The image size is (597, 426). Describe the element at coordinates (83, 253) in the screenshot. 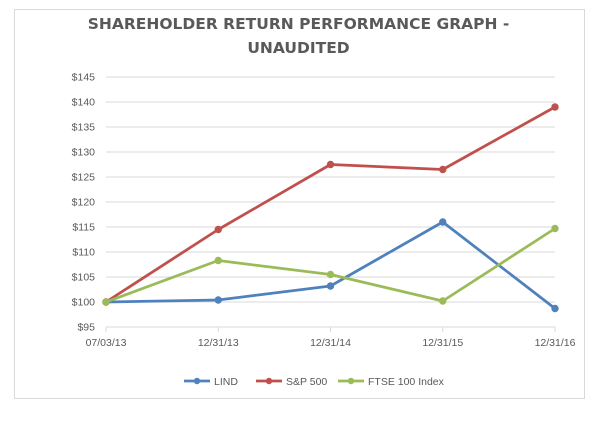

I see `y-tick-label: $110` at that location.